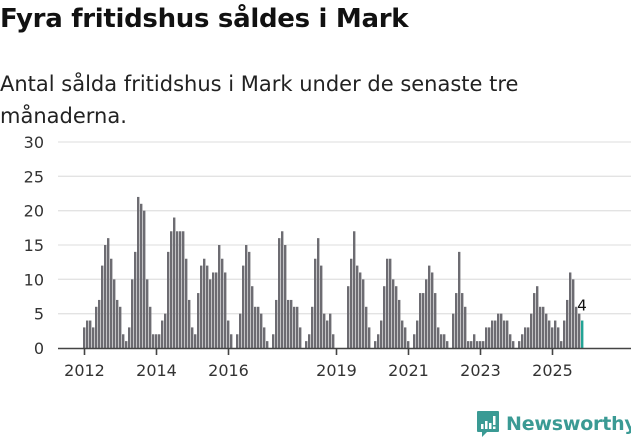  Describe the element at coordinates (39, 314) in the screenshot. I see `y-tick-label: 5` at that location.